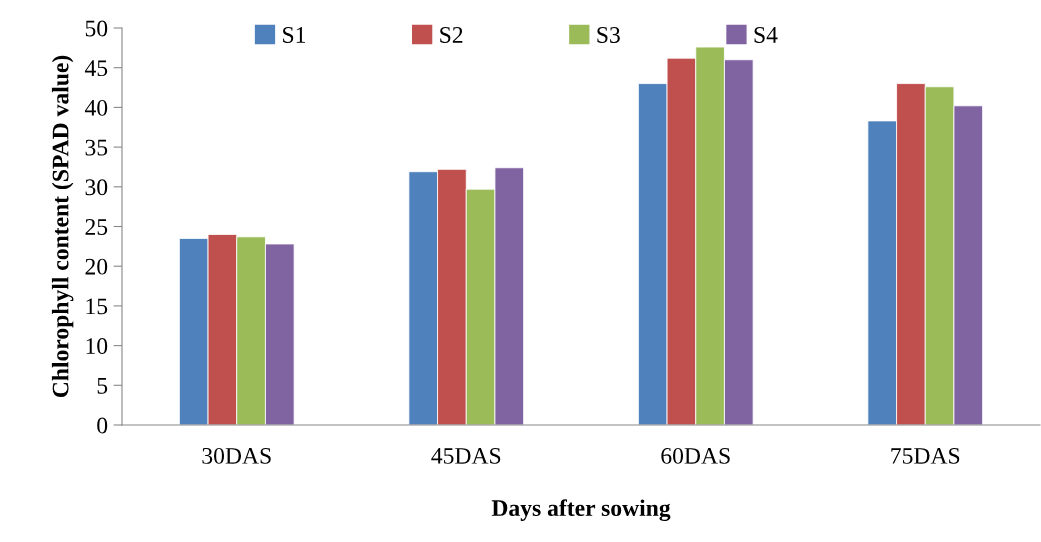  What do you see at coordinates (96, 68) in the screenshot?
I see `y-tick-label: 45` at bounding box center [96, 68].